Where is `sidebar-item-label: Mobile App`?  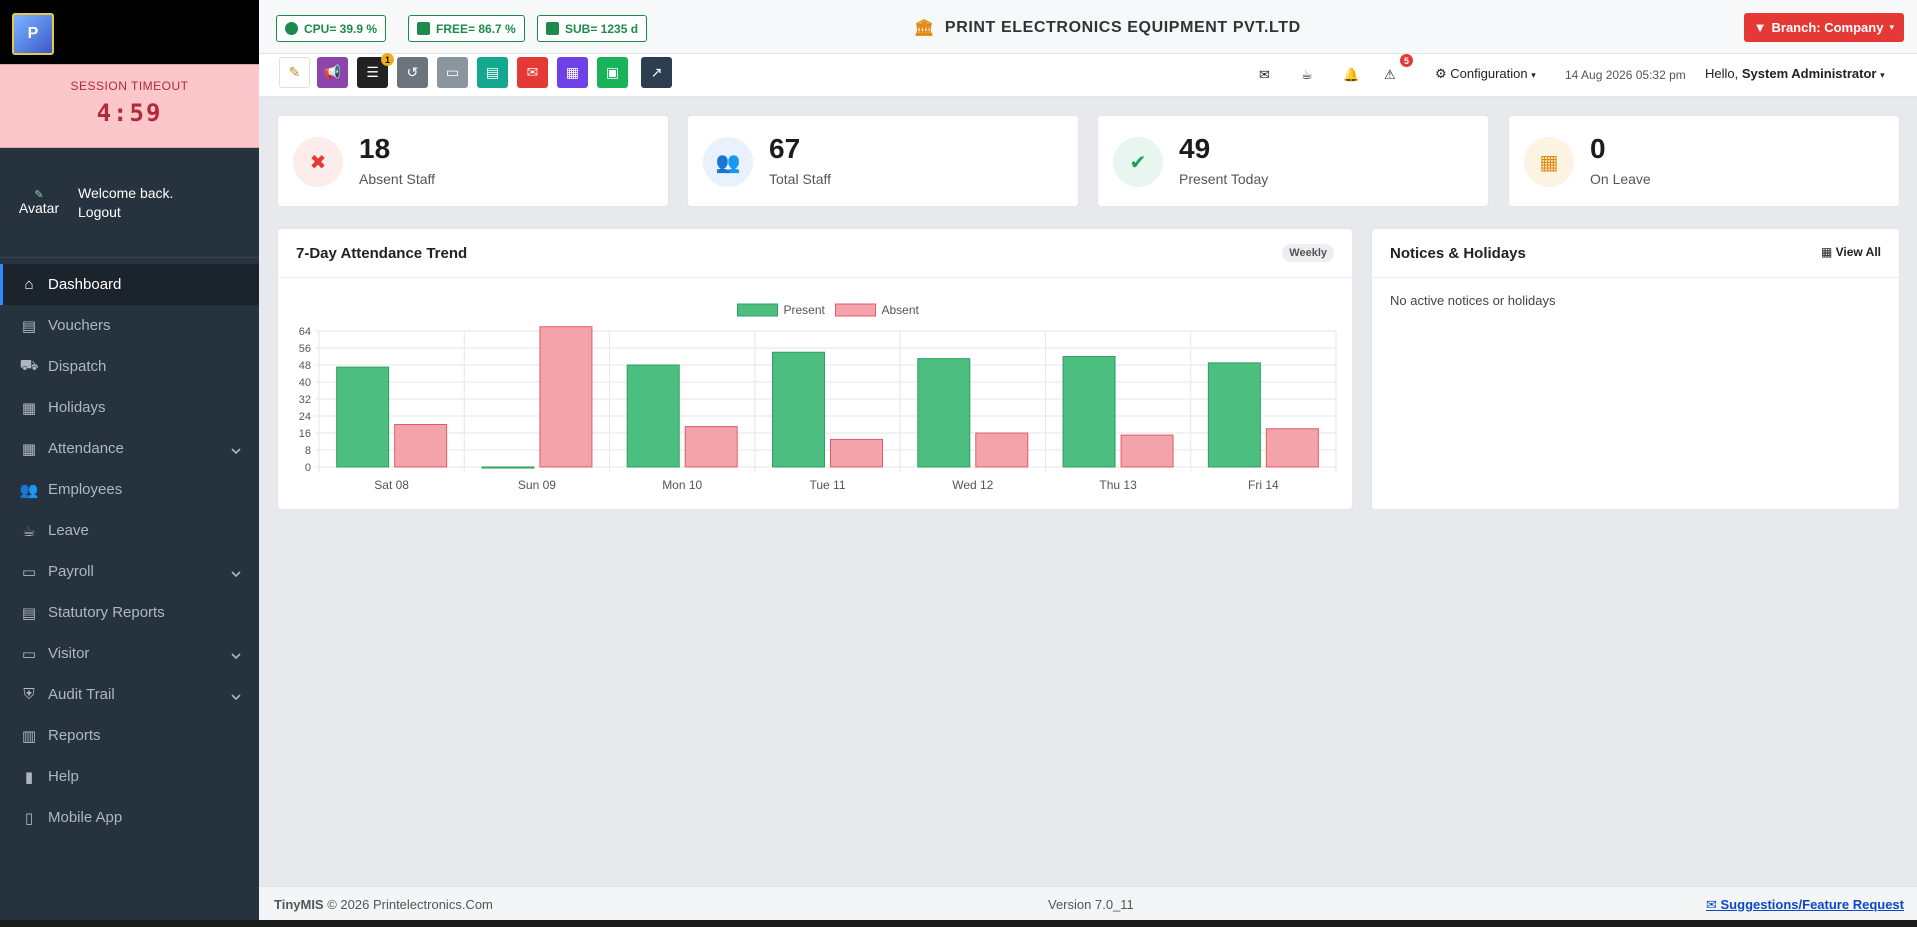
sidebar-item-label: Mobile App is located at coordinates (85, 817).